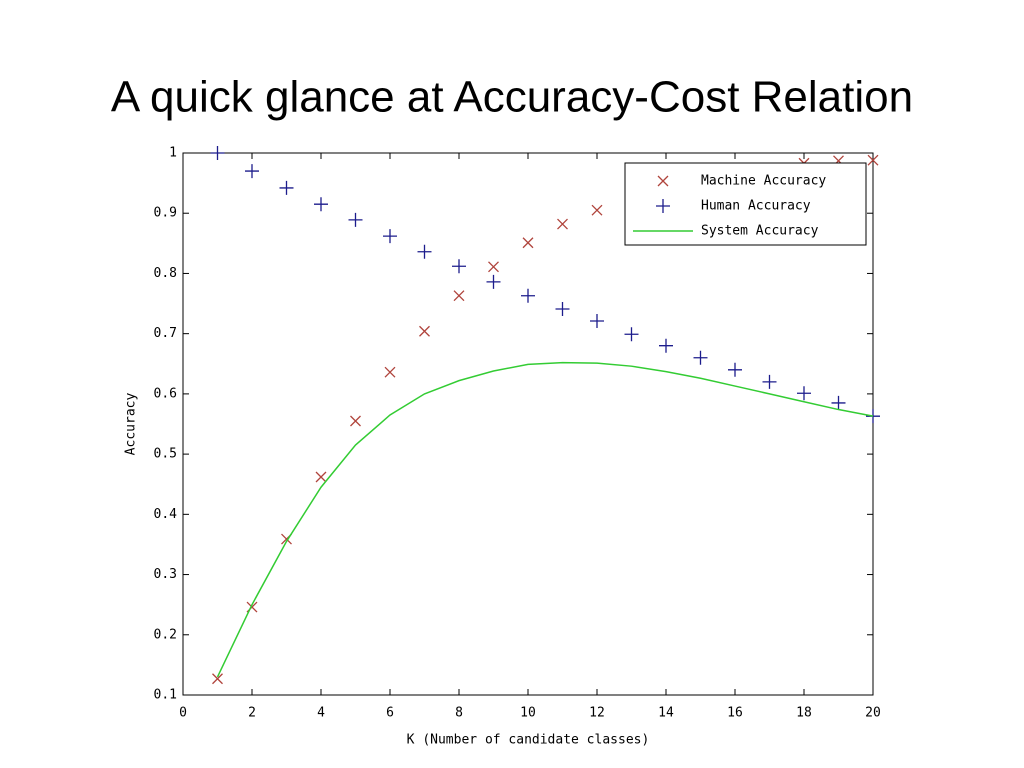  Describe the element at coordinates (528, 713) in the screenshot. I see `x-tick-label: 10` at that location.